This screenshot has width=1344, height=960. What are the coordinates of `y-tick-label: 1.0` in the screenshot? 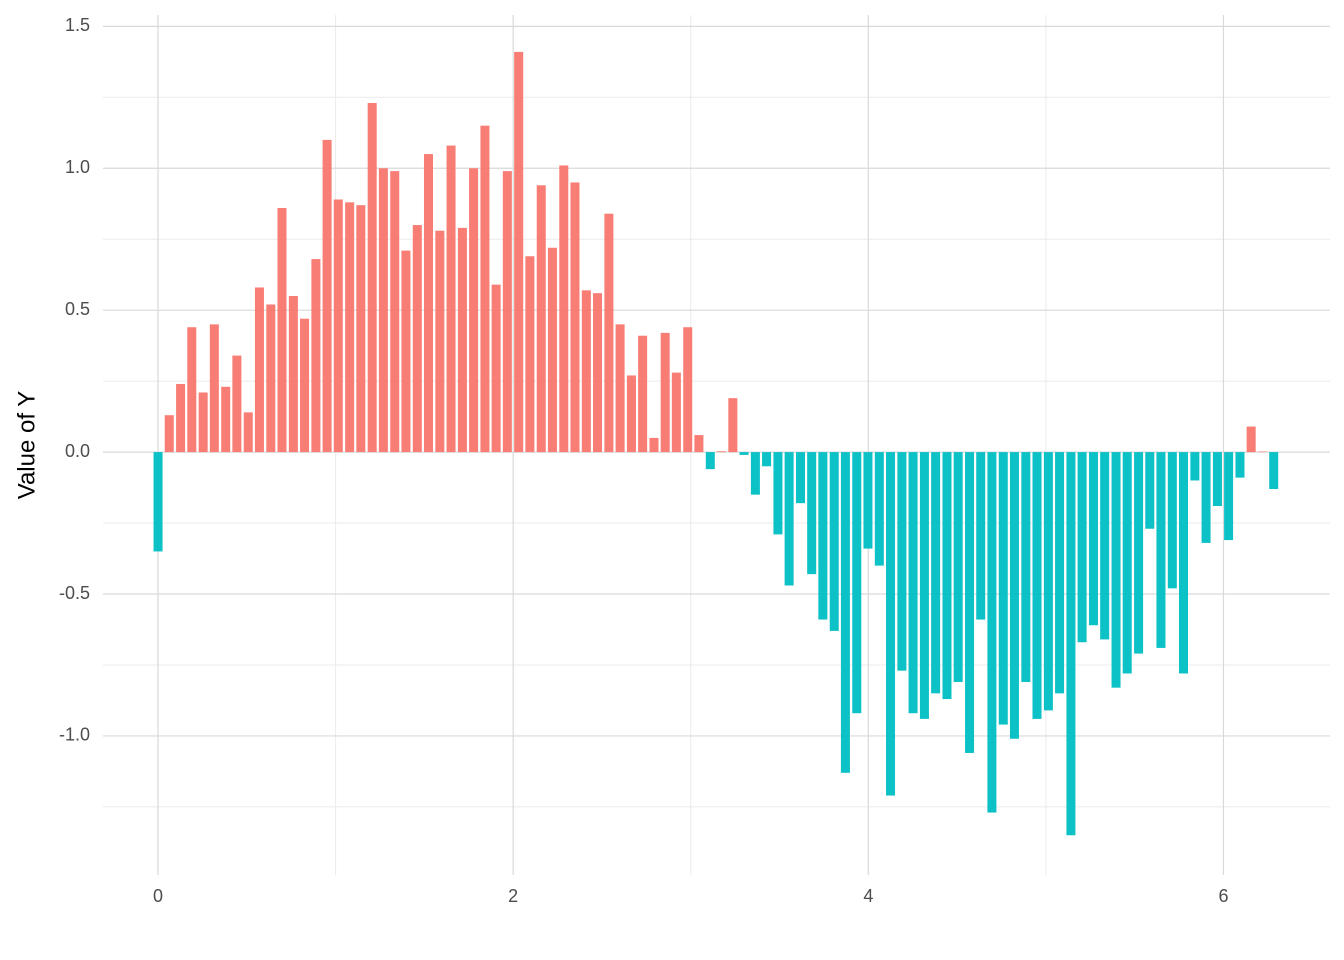 It's located at (77, 167).